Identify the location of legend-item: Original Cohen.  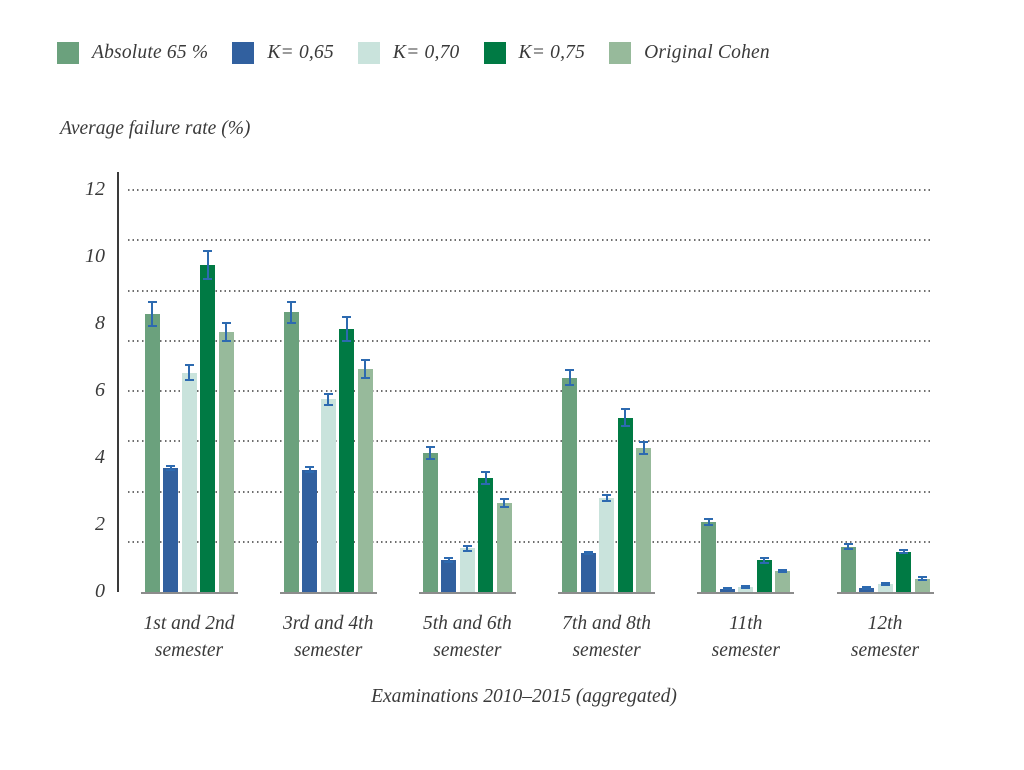
(689, 53).